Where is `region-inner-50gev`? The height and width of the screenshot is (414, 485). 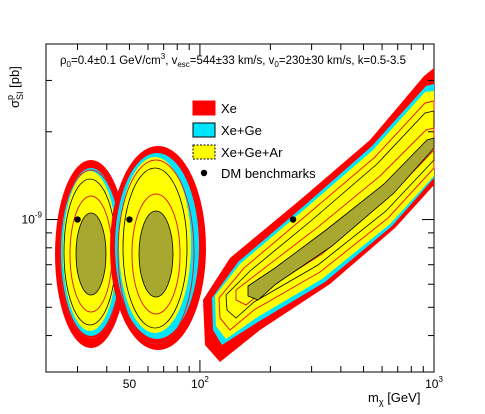
region-inner-50gev is located at coordinates (156, 254).